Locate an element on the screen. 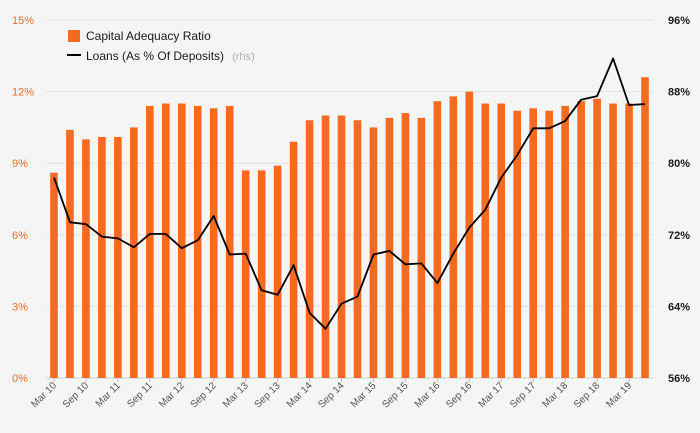  y-left-tick-label: 12% is located at coordinates (23, 93).